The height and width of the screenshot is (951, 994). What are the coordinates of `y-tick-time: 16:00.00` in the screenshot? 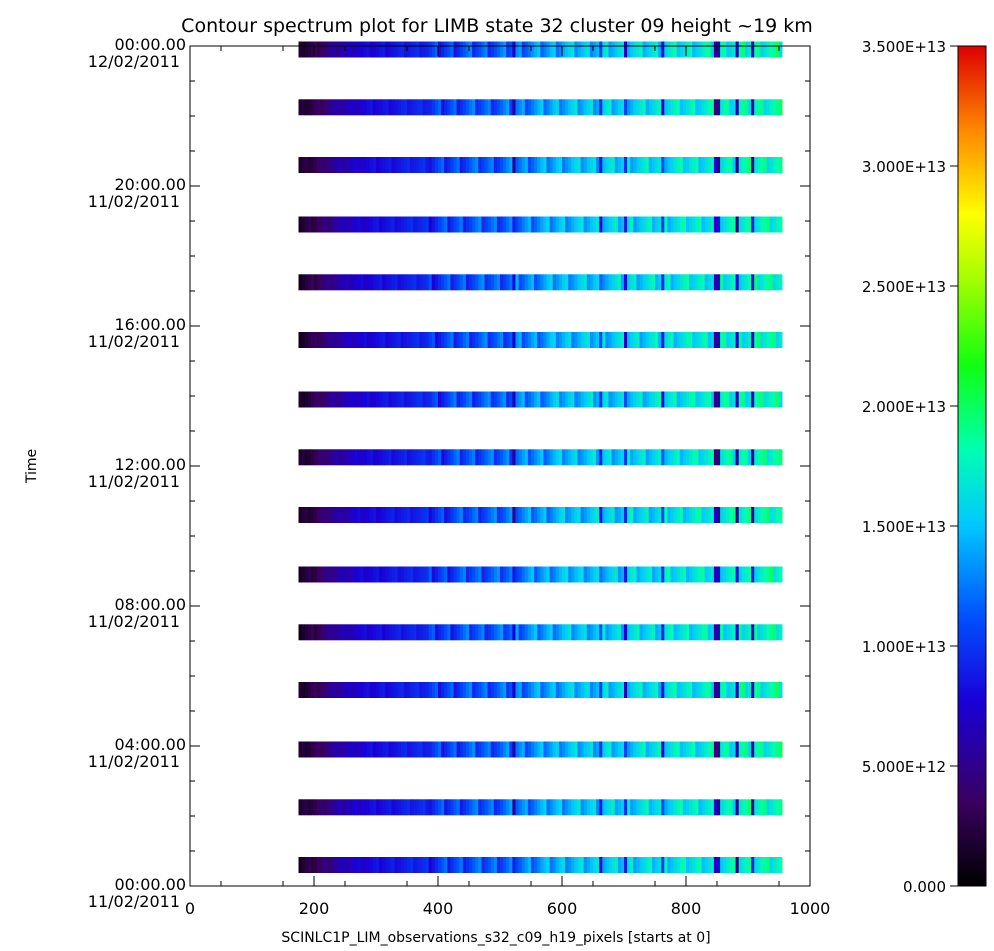 It's located at (150, 324).